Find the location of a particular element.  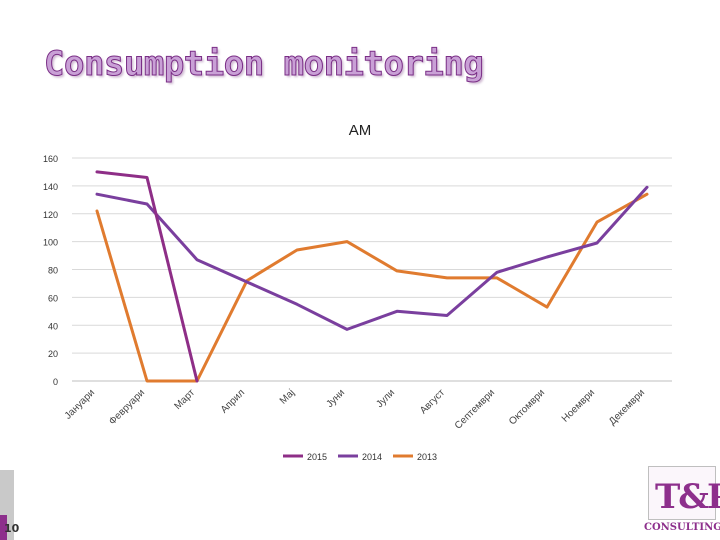

y-tick-label: 60 is located at coordinates (53, 298).